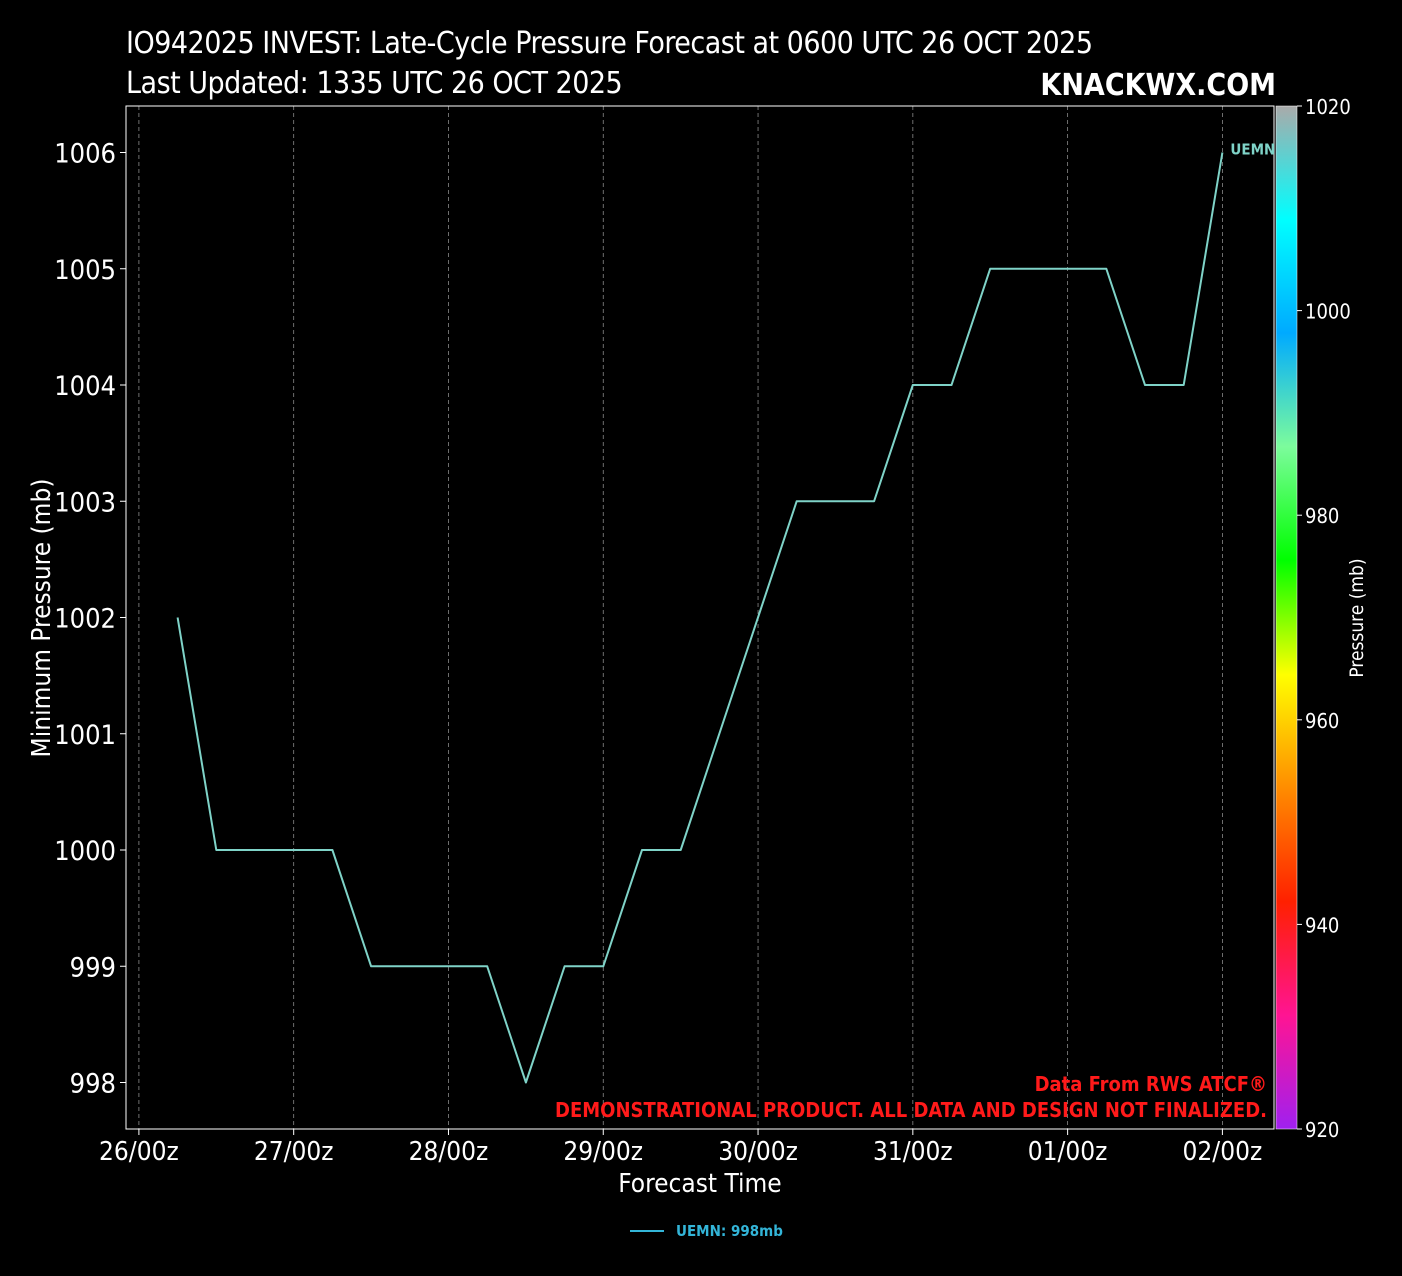 This screenshot has width=1402, height=1276. Describe the element at coordinates (1068, 1152) in the screenshot. I see `x-tick-label: 01/00z` at that location.